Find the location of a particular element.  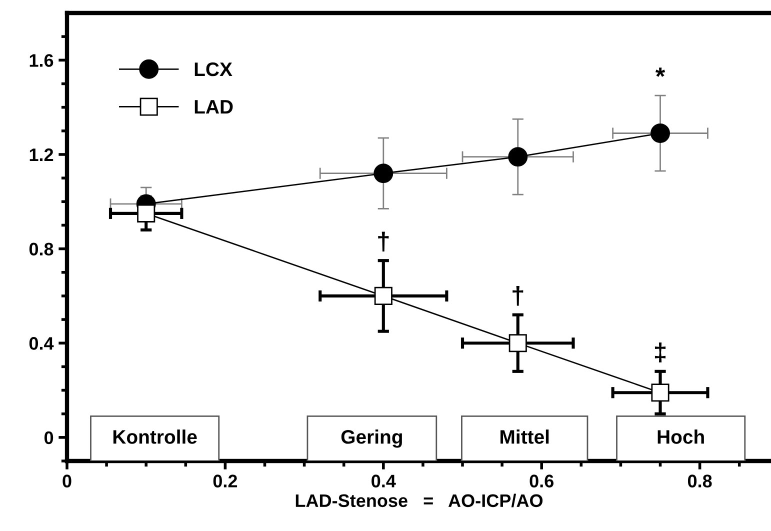

x-tick-label: 0.2 is located at coordinates (225, 481).